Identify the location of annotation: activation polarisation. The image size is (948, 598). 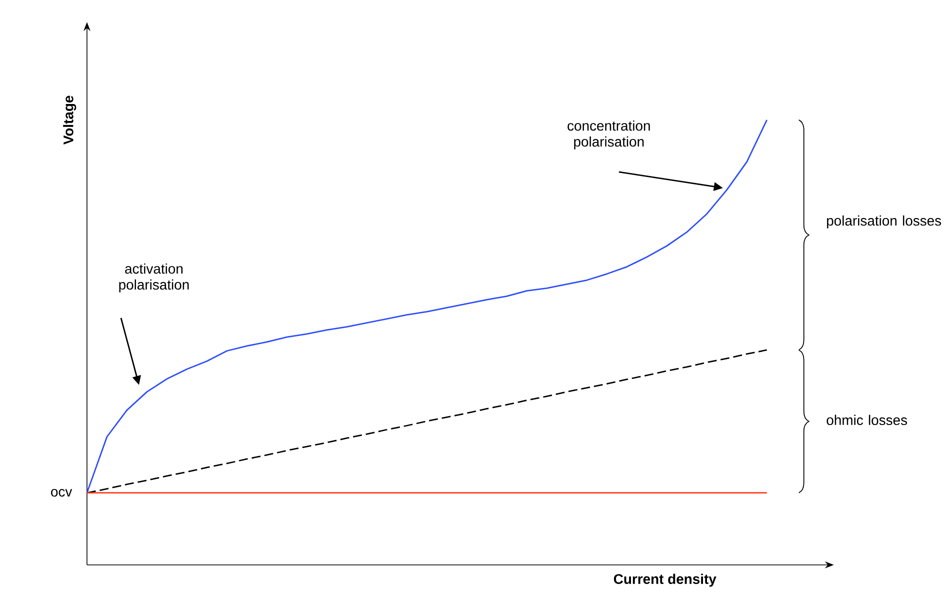
(154, 278).